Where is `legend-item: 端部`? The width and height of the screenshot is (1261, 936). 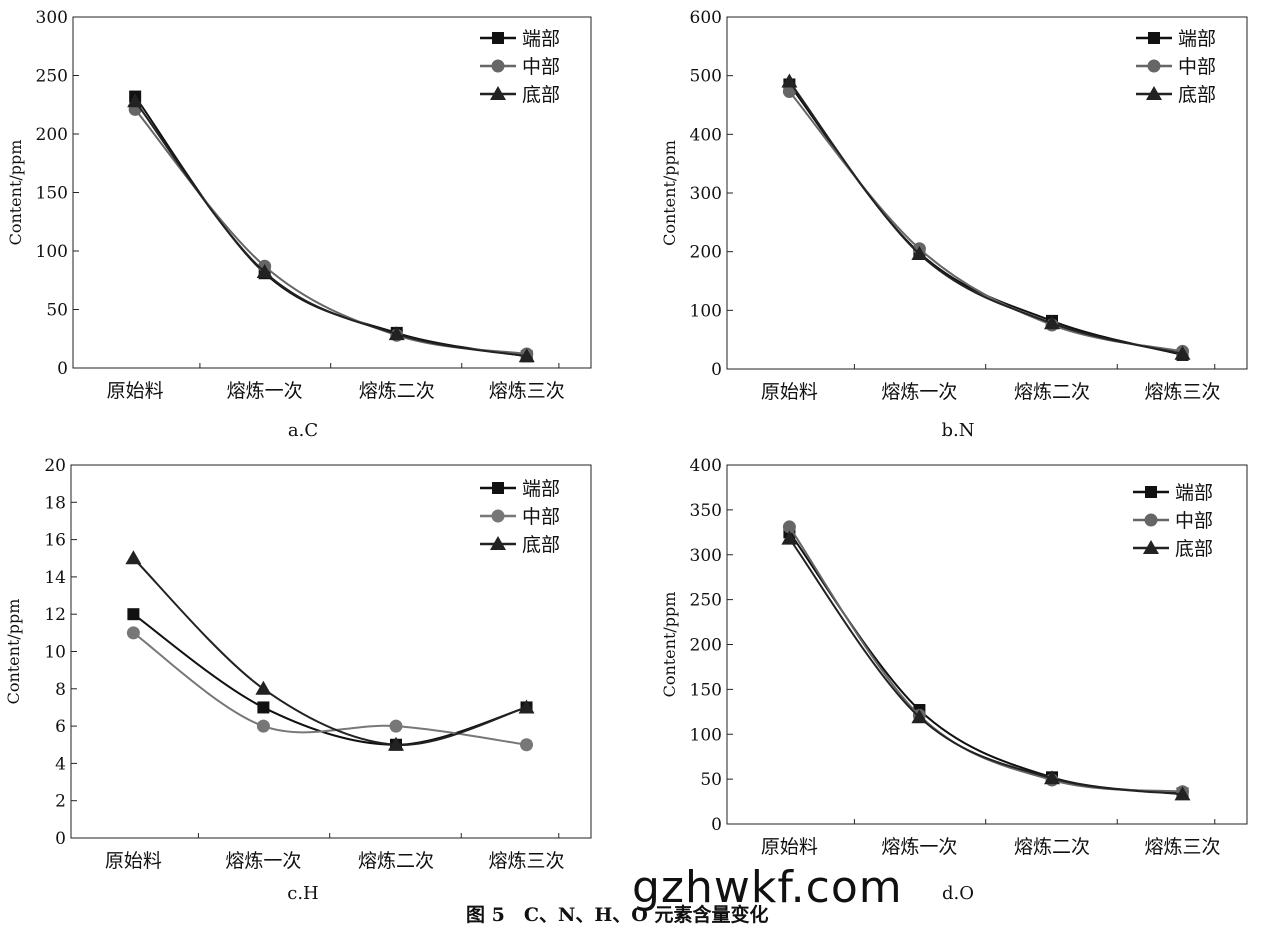
legend-item: 端部 is located at coordinates (520, 39).